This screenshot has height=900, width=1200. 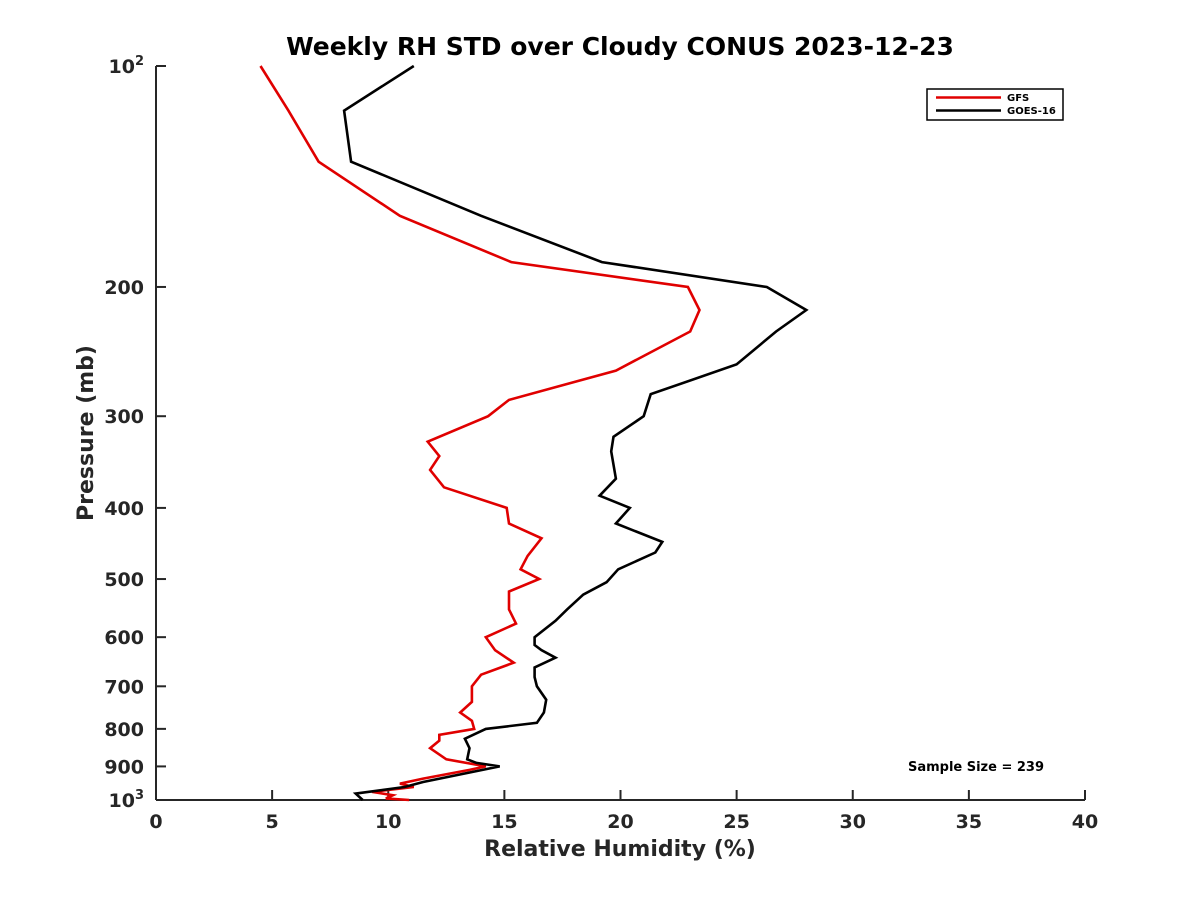 I want to click on y-tick-label: 10², so click(x=127, y=66).